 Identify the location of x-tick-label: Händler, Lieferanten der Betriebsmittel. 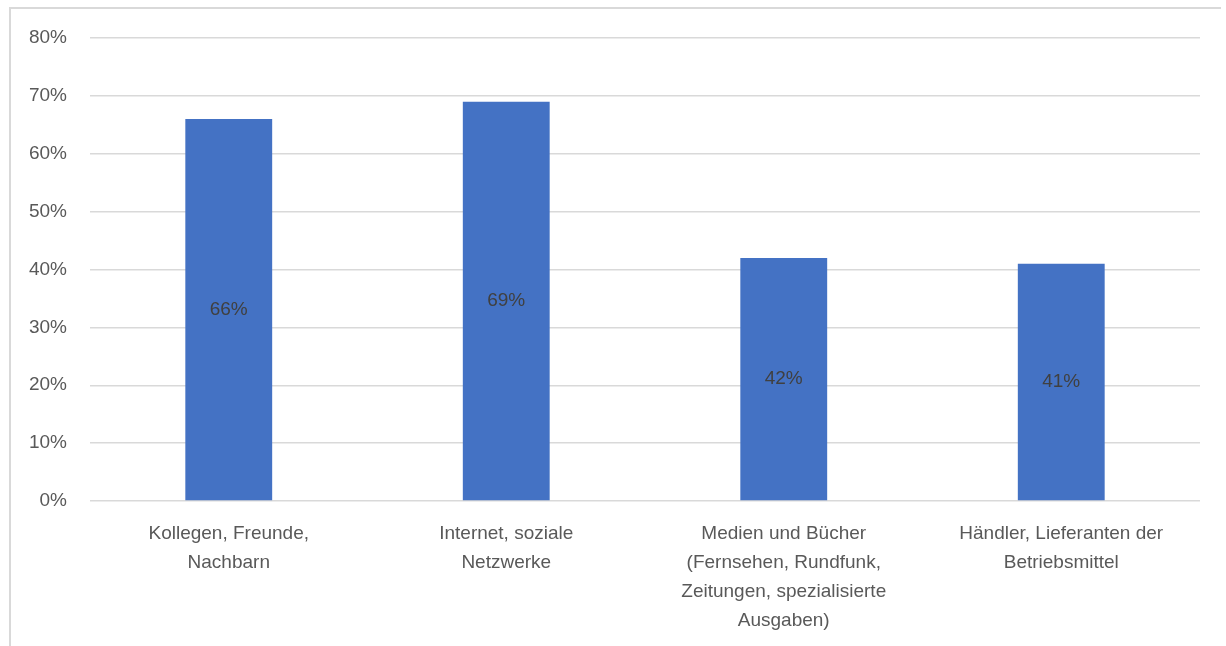
(1061, 546).